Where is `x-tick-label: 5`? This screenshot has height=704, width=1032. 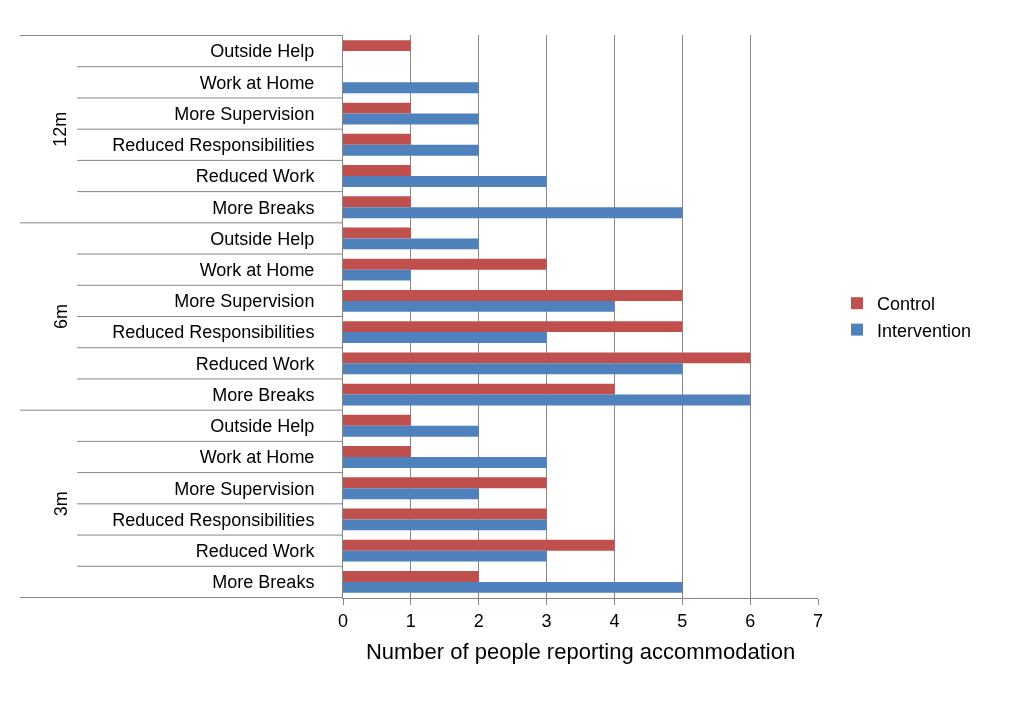
x-tick-label: 5 is located at coordinates (682, 620).